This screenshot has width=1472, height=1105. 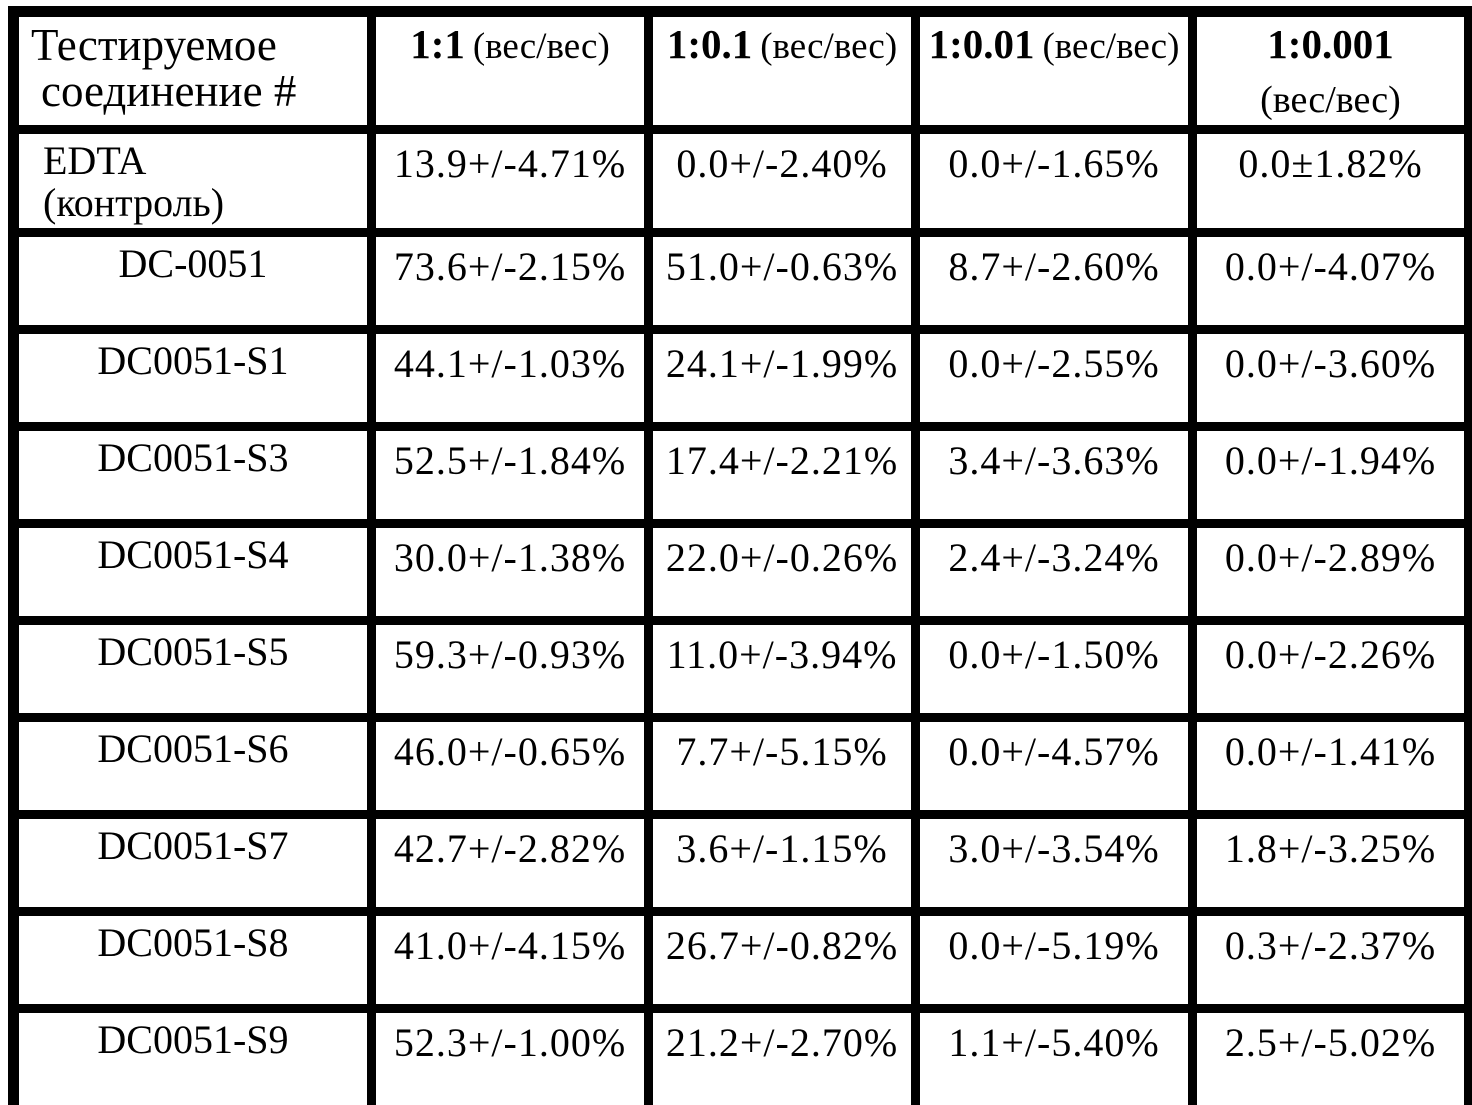 I want to click on compound-cell: DC0051-S1, so click(x=192, y=377).